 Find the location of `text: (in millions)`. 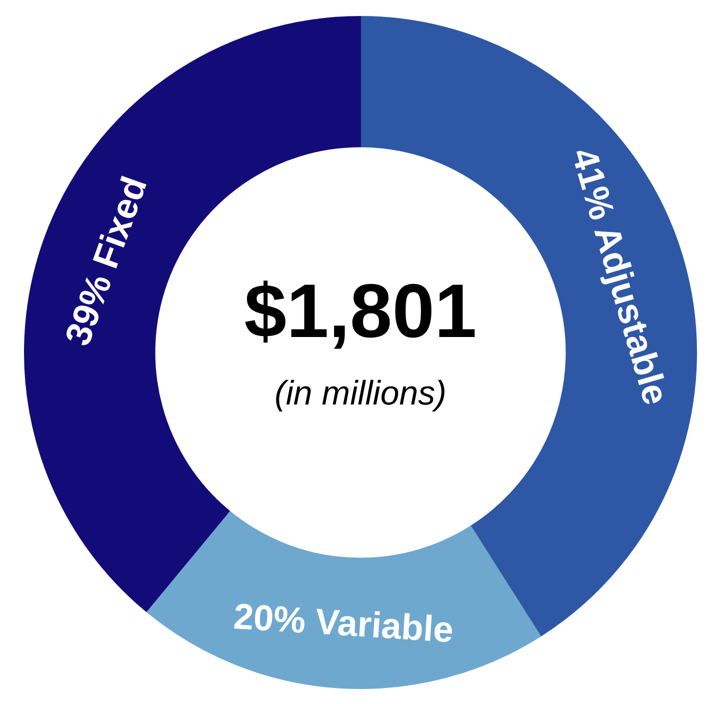

text: (in millions) is located at coordinates (360, 393).